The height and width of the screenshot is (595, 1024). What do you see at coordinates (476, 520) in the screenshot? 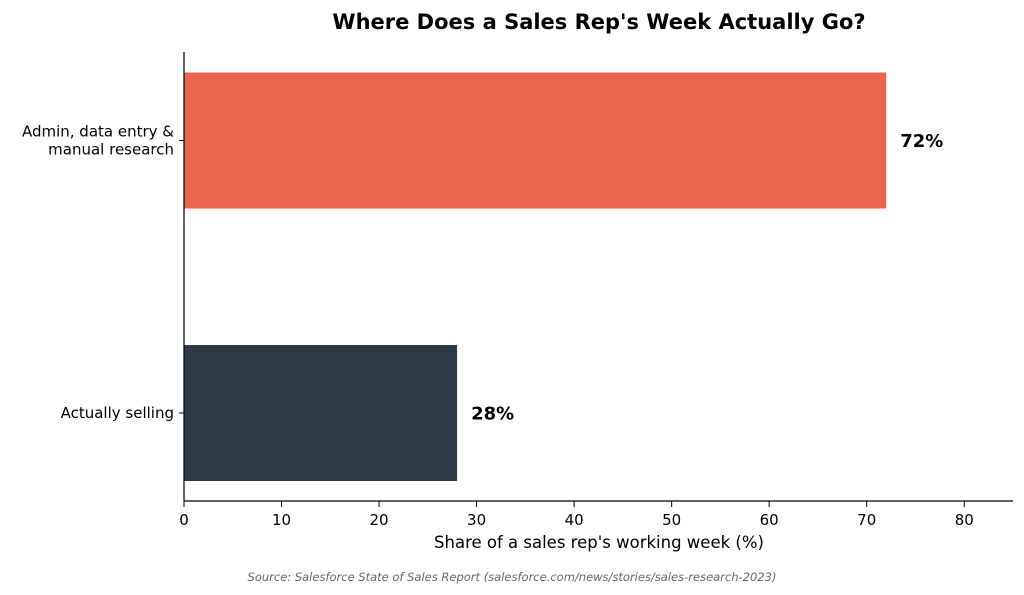
I see `x-tick-label-3: 30` at bounding box center [476, 520].